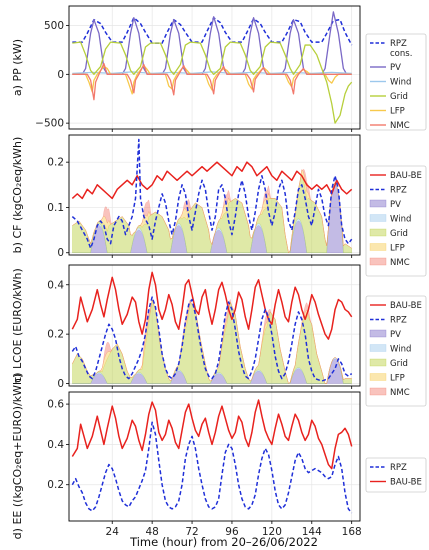 This screenshot has width=429, height=550. I want to click on y-tick-label: 0.6, so click(55, 405).